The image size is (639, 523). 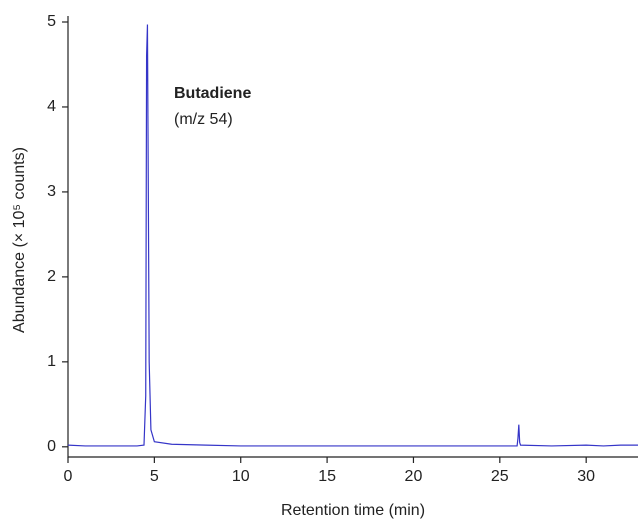 What do you see at coordinates (68, 476) in the screenshot?
I see `x-tick-label: 0` at bounding box center [68, 476].